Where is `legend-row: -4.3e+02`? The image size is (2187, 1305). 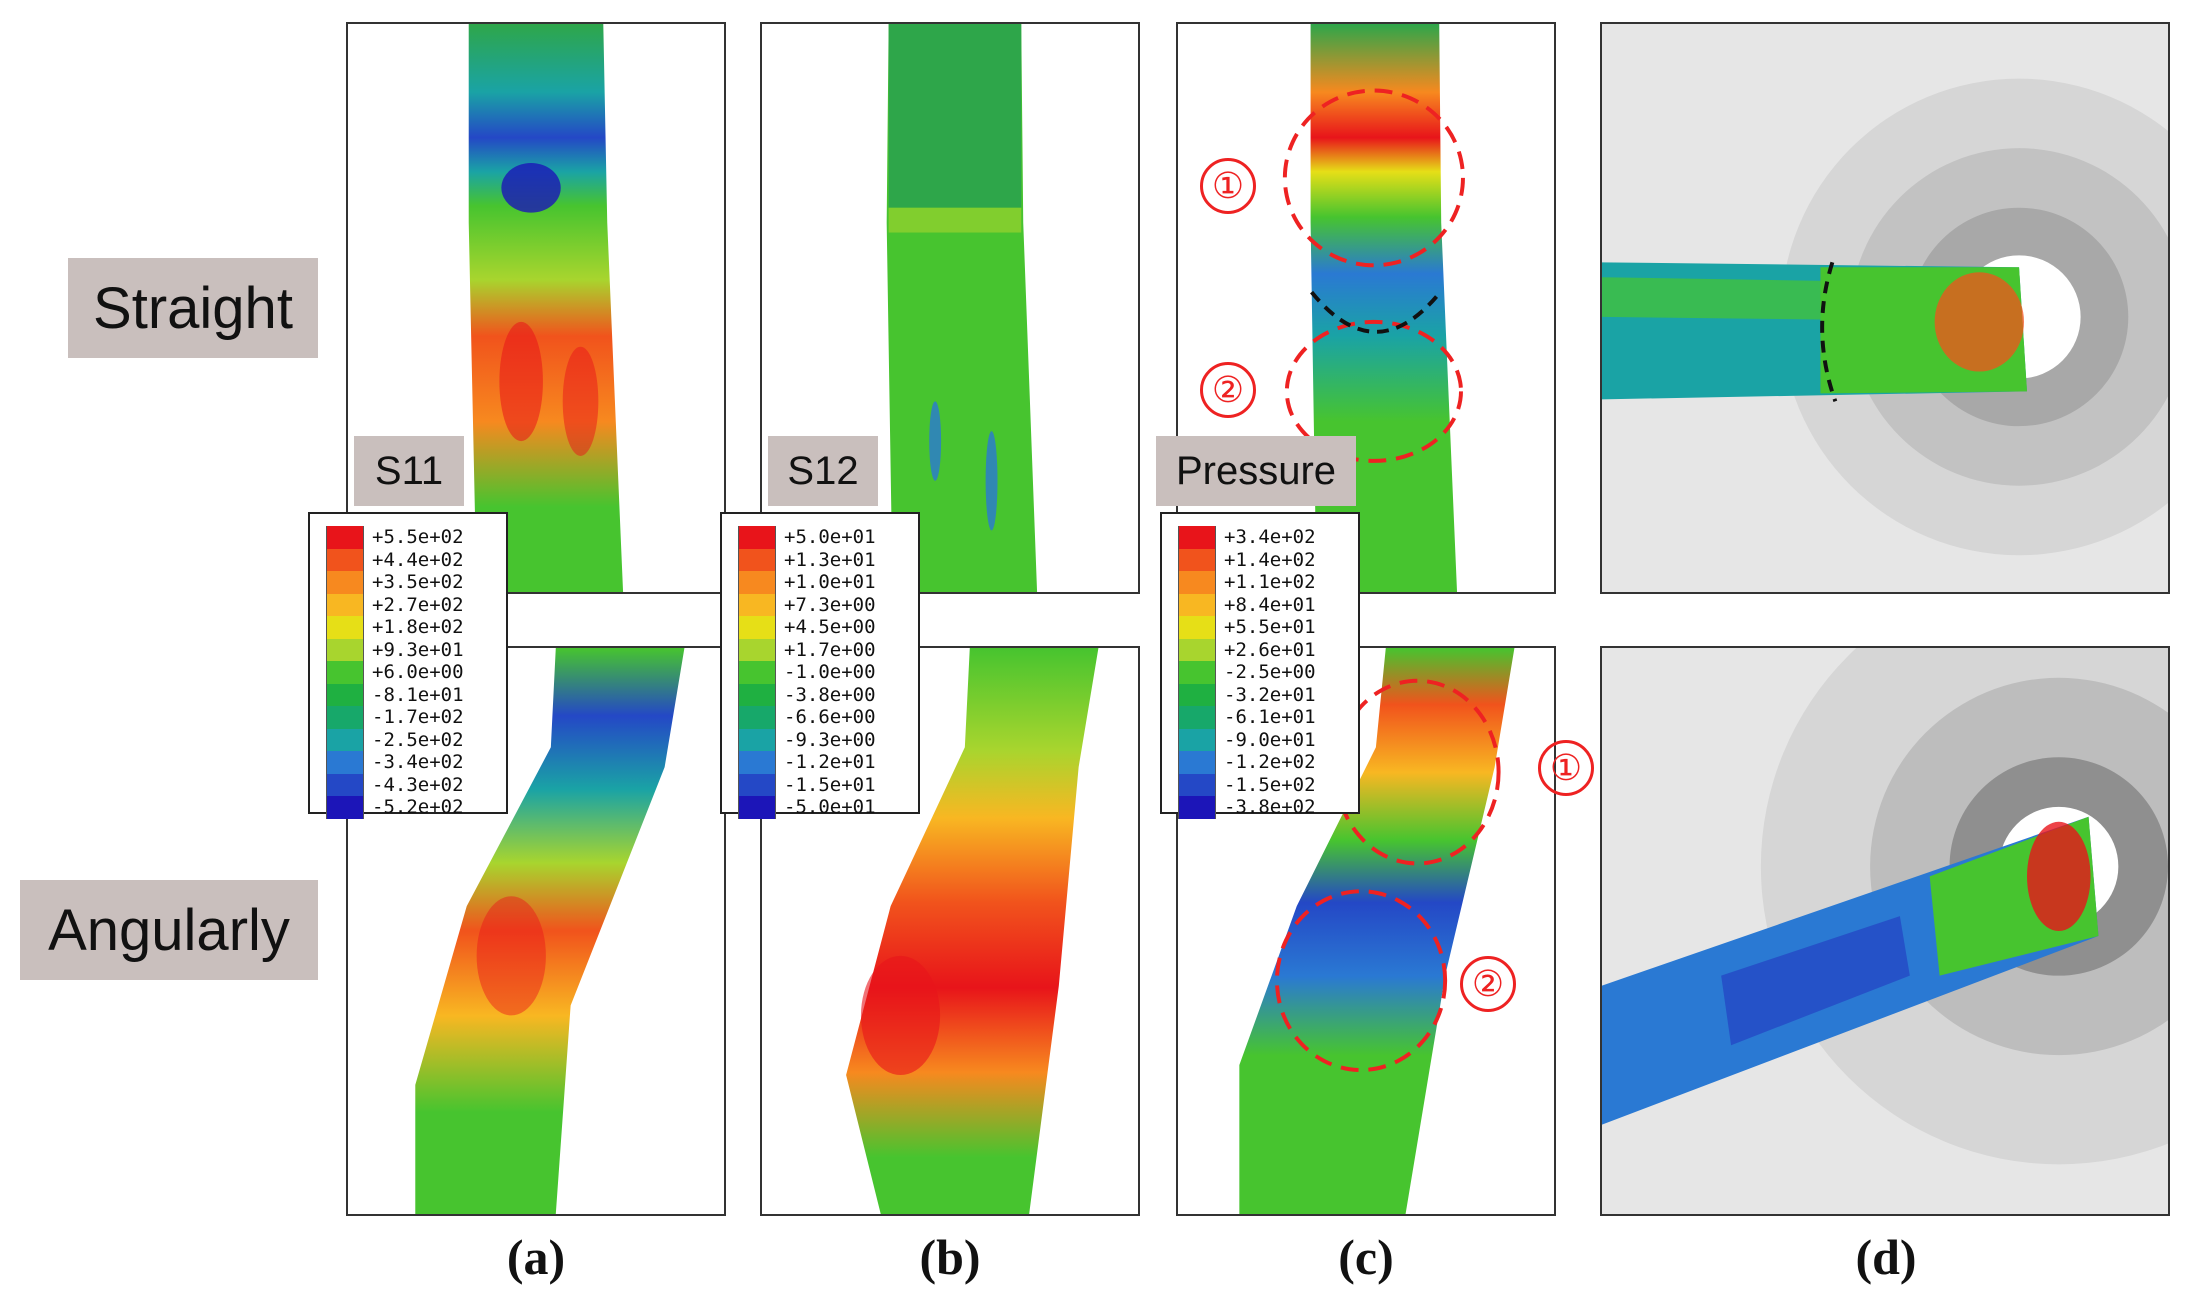
legend-row: -4.3e+02 is located at coordinates (412, 784).